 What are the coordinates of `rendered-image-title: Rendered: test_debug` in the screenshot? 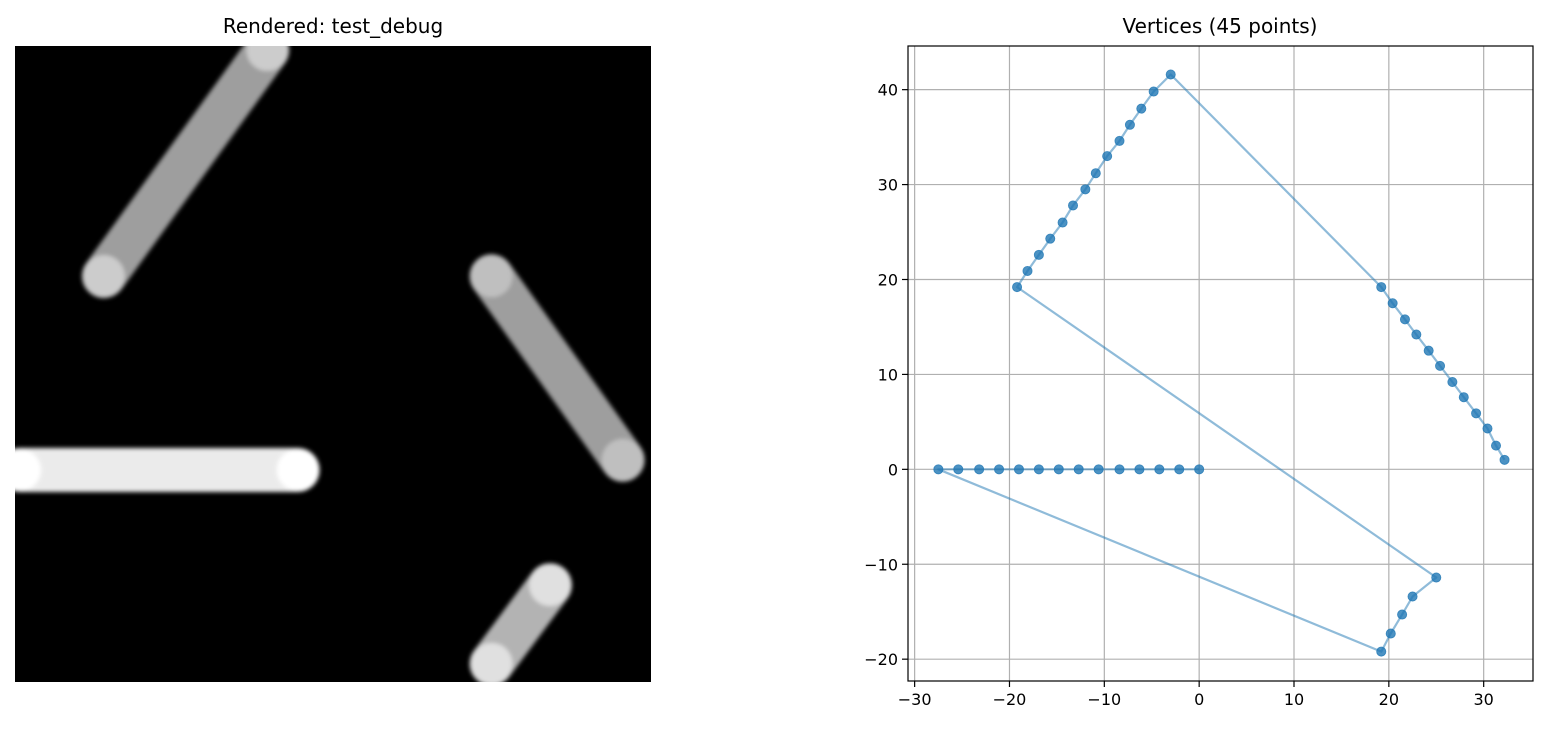 It's located at (333, 26).